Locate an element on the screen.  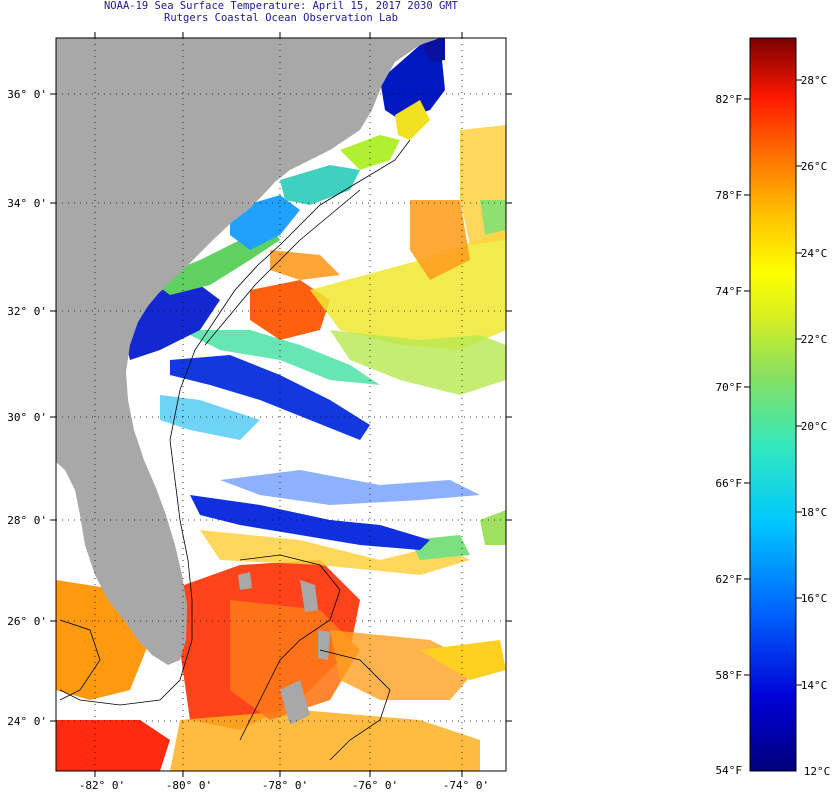
lat-label: 34° 0' is located at coordinates (27, 203).